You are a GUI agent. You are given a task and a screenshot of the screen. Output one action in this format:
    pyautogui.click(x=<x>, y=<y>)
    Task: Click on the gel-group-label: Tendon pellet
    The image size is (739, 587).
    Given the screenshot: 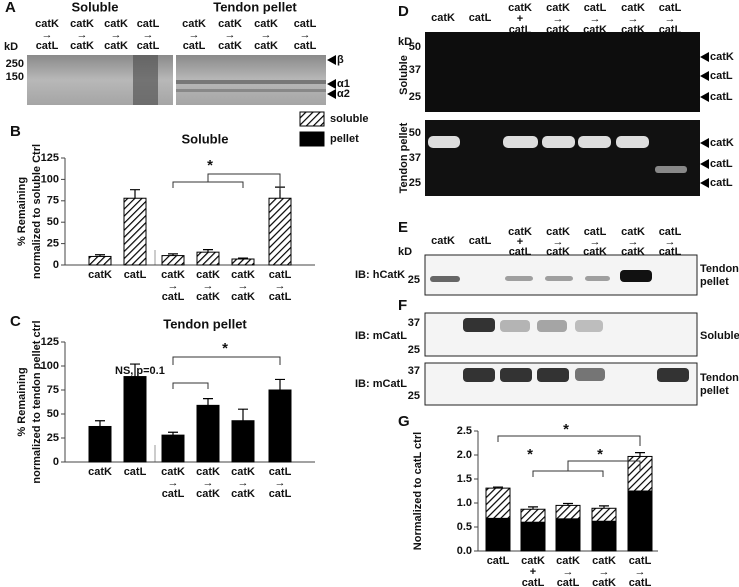 What is the action you would take?
    pyautogui.click(x=255, y=7)
    